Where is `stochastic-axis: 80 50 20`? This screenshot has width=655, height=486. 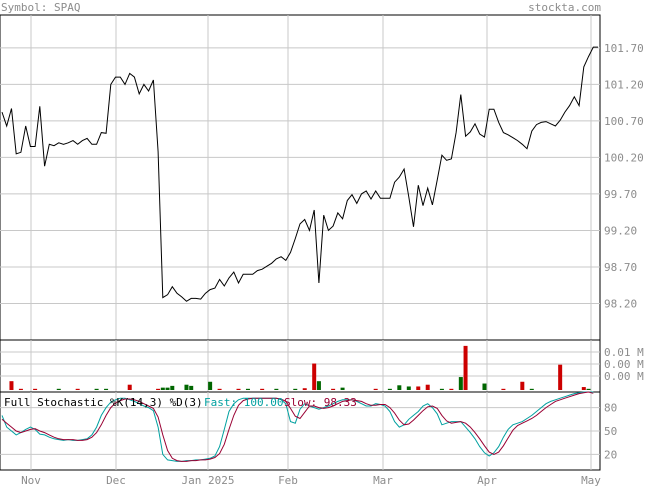 stochastic-axis: 80 50 20 is located at coordinates (610, 432).